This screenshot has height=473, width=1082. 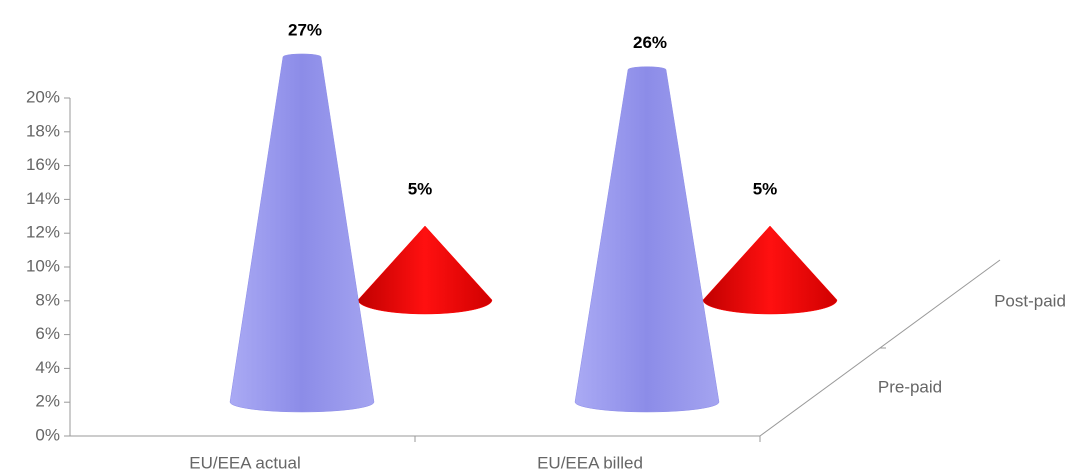 I want to click on y-tick-label: 12%, so click(x=43, y=232).